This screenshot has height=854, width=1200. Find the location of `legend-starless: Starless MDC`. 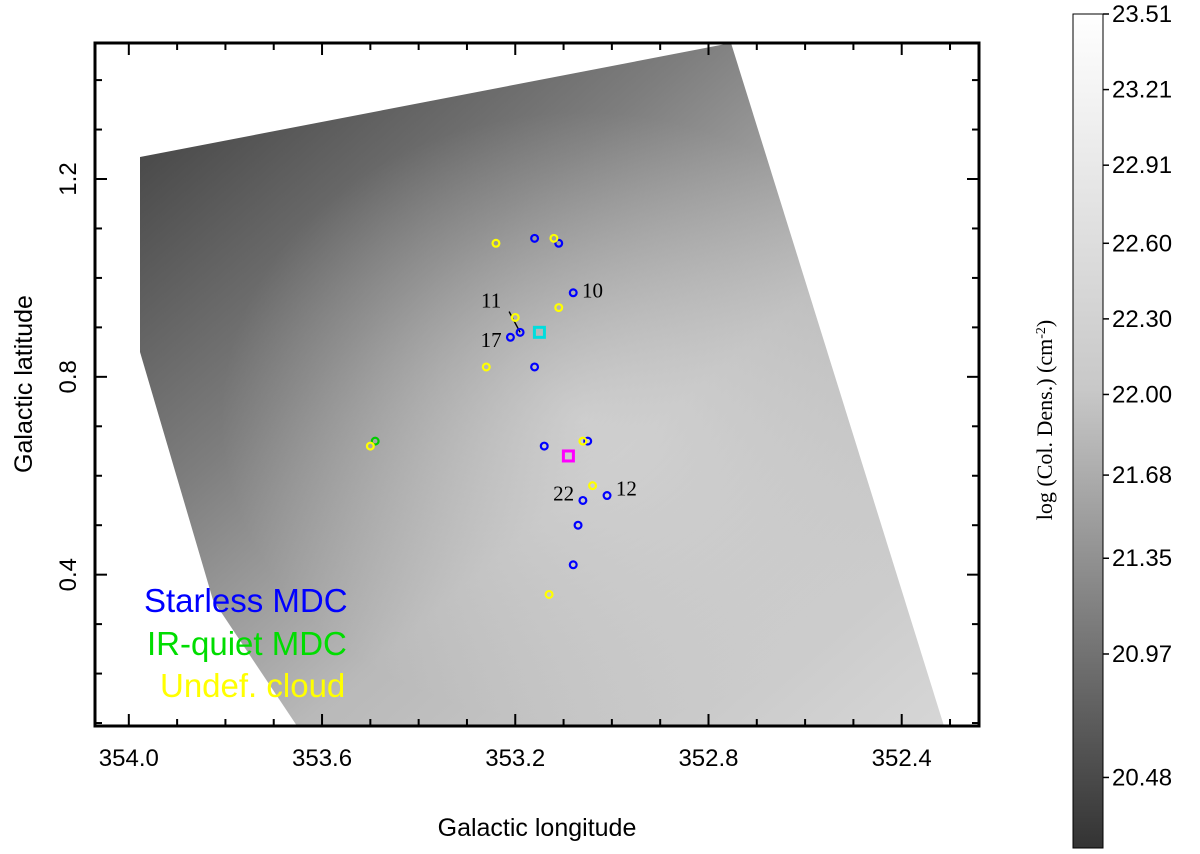

legend-starless: Starless MDC is located at coordinates (246, 600).